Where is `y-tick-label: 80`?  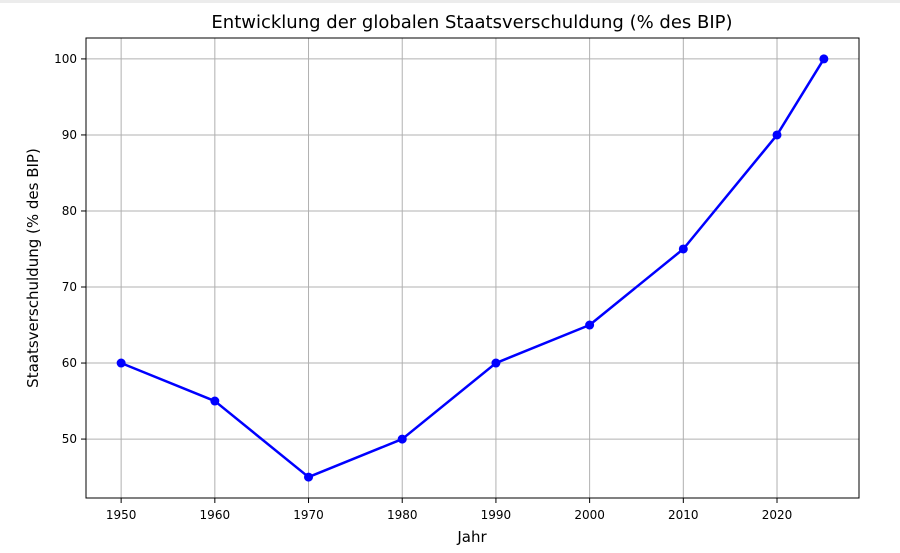 y-tick-label: 80 is located at coordinates (69, 211).